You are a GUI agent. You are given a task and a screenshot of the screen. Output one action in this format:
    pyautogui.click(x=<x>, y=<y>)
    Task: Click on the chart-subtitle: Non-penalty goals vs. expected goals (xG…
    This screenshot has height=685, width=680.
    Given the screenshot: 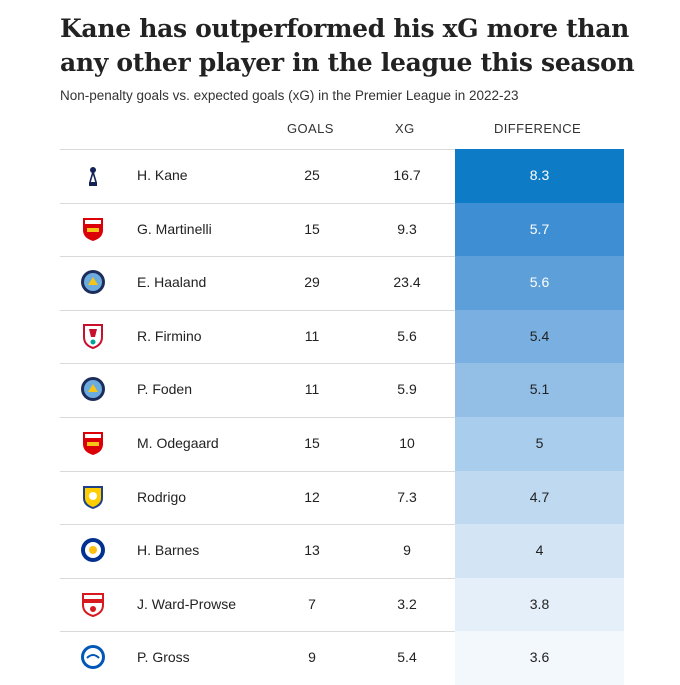 What is the action you would take?
    pyautogui.click(x=289, y=95)
    